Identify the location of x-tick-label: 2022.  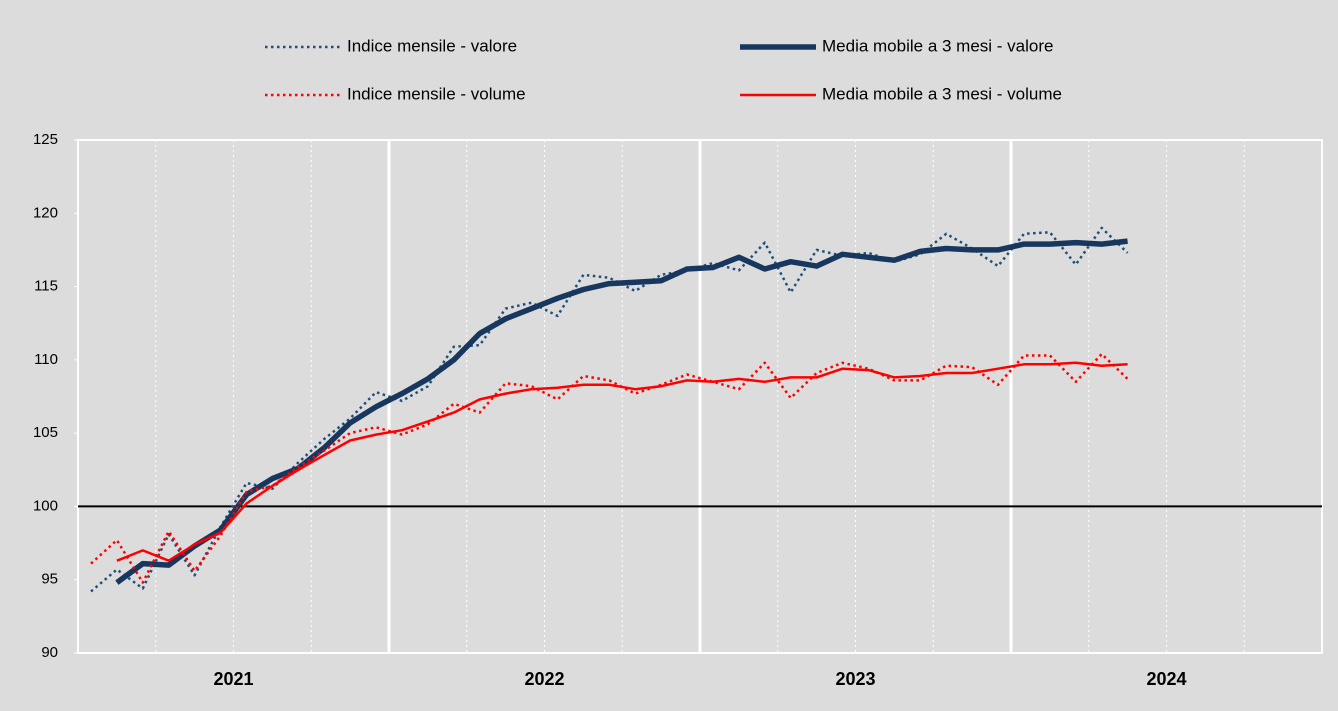
(544, 679).